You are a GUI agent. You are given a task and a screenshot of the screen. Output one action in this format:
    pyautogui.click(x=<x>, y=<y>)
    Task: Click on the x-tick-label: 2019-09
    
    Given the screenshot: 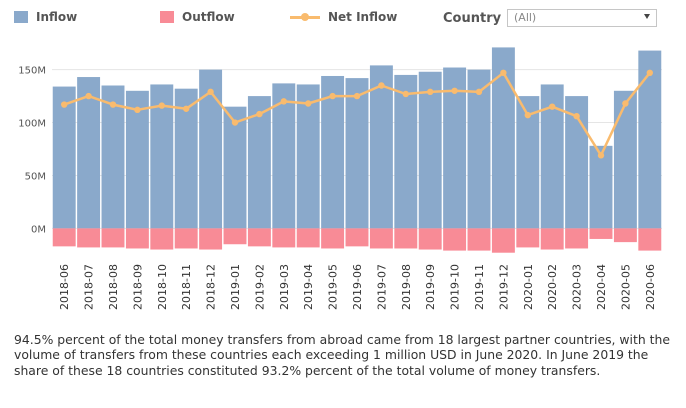 What is the action you would take?
    pyautogui.click(x=430, y=287)
    